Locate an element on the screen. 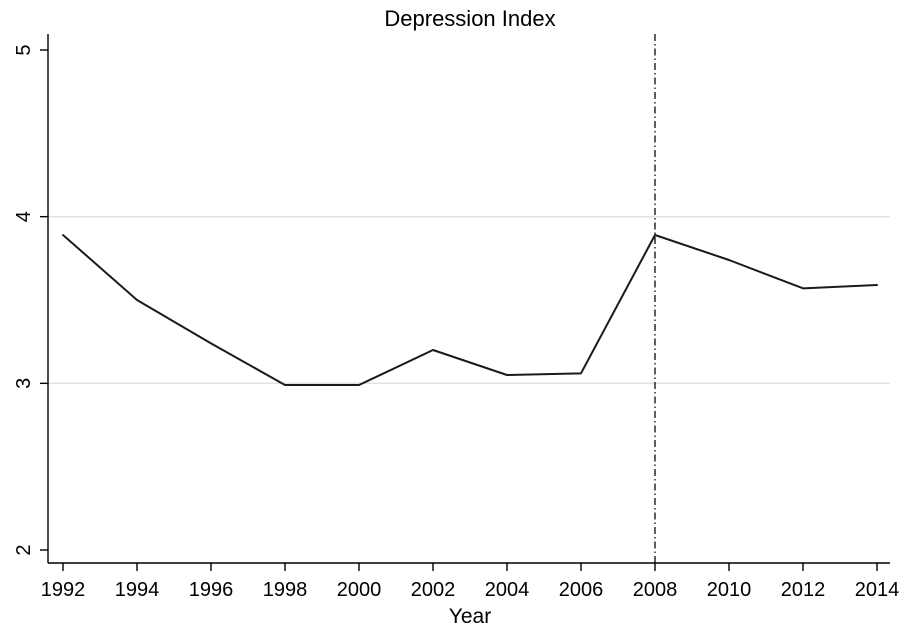 Image resolution: width=907 pixels, height=631 pixels. chart-title: Depression Index is located at coordinates (469, 18).